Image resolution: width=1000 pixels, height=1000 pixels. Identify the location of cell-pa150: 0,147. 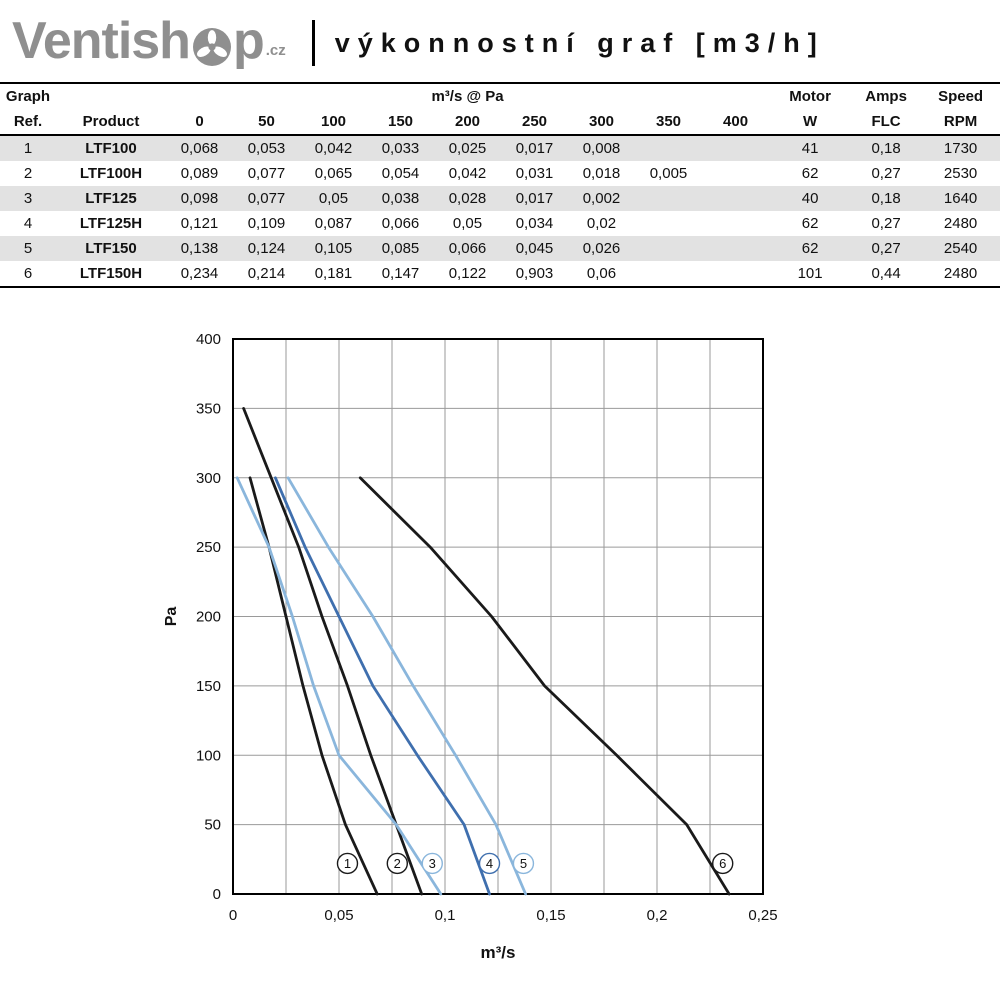
(400, 273).